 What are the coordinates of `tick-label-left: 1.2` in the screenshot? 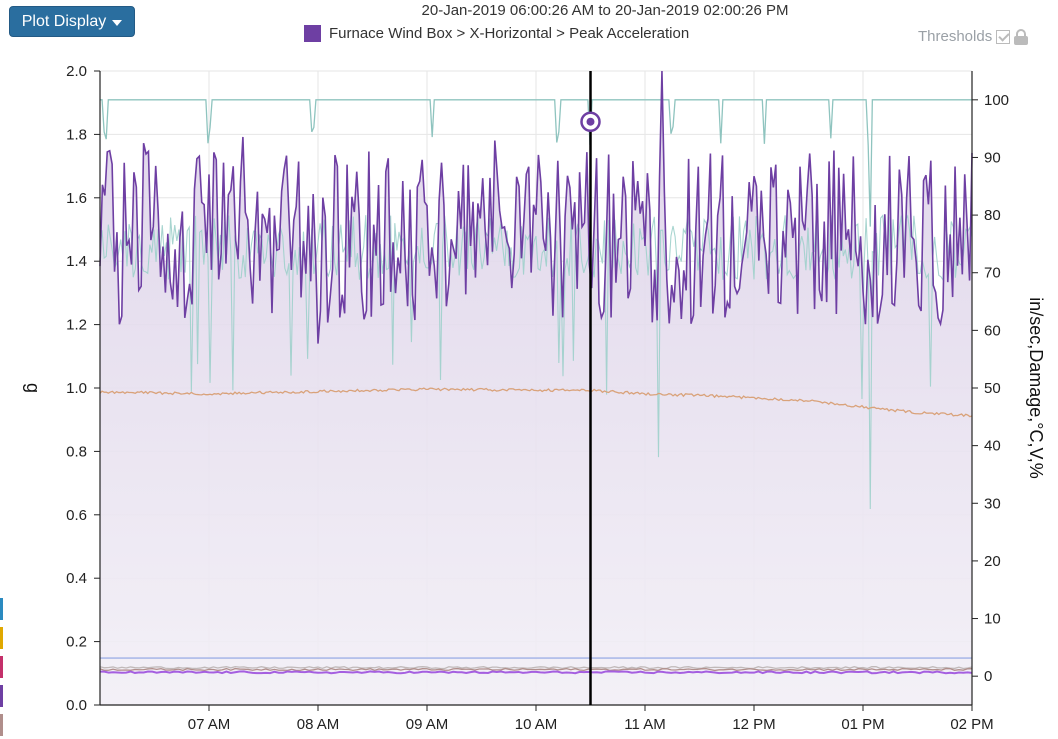 It's located at (76, 325).